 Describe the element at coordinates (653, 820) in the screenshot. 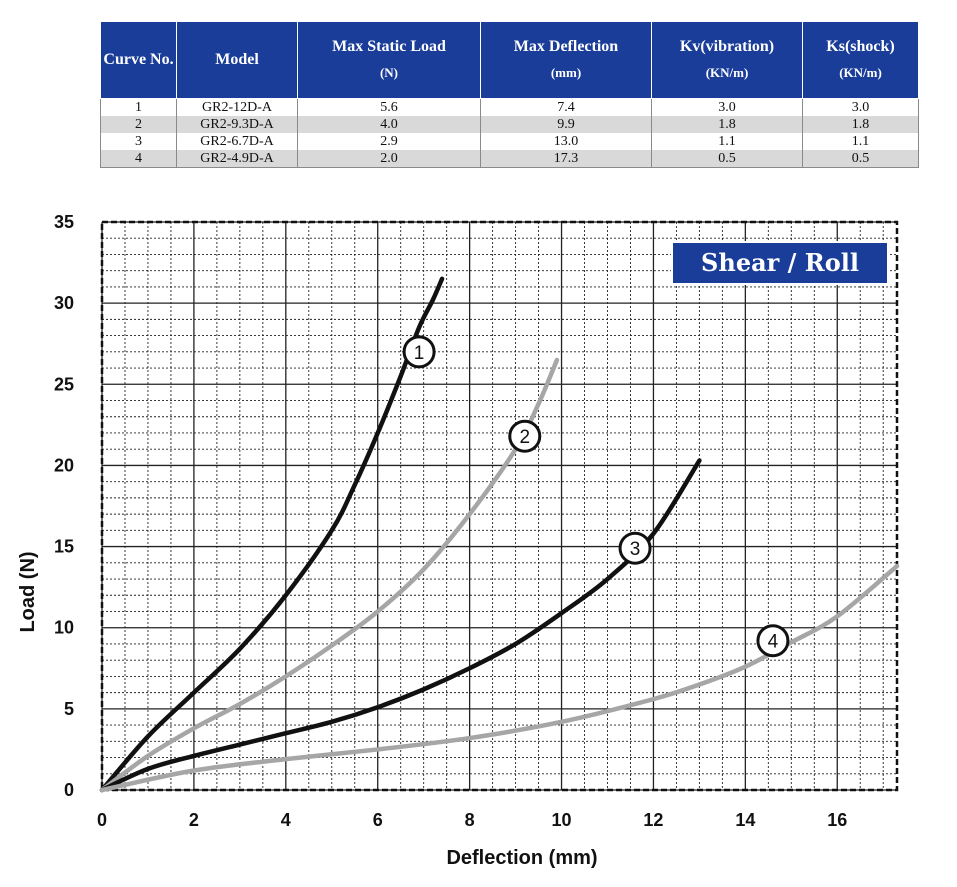

I see `x-tick-label: 12` at that location.